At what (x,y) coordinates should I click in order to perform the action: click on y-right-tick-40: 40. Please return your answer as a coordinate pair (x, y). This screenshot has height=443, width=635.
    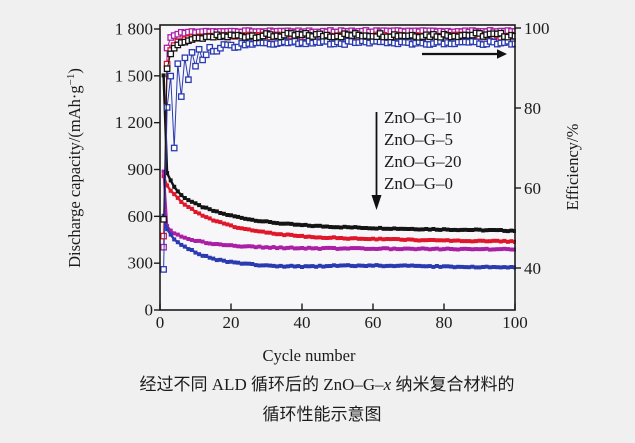
    Looking at the image, I should click on (532, 268).